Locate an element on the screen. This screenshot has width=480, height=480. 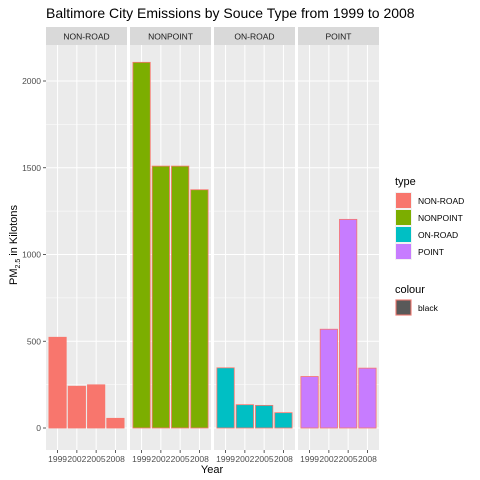
x-axis-title: Year is located at coordinates (212, 470).